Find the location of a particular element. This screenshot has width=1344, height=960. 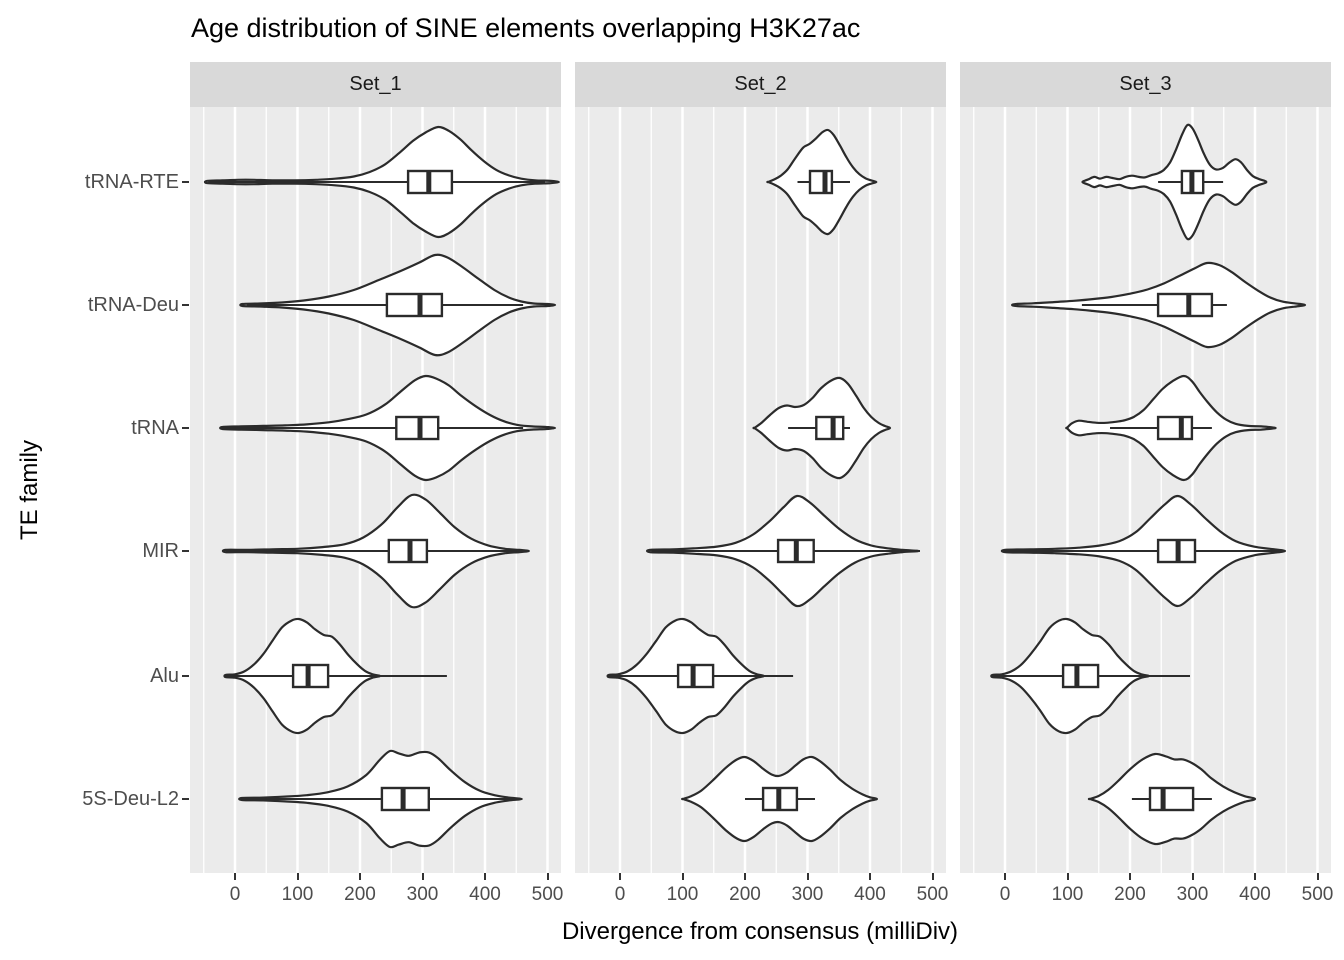

violin-set_2-mir is located at coordinates (782, 551).